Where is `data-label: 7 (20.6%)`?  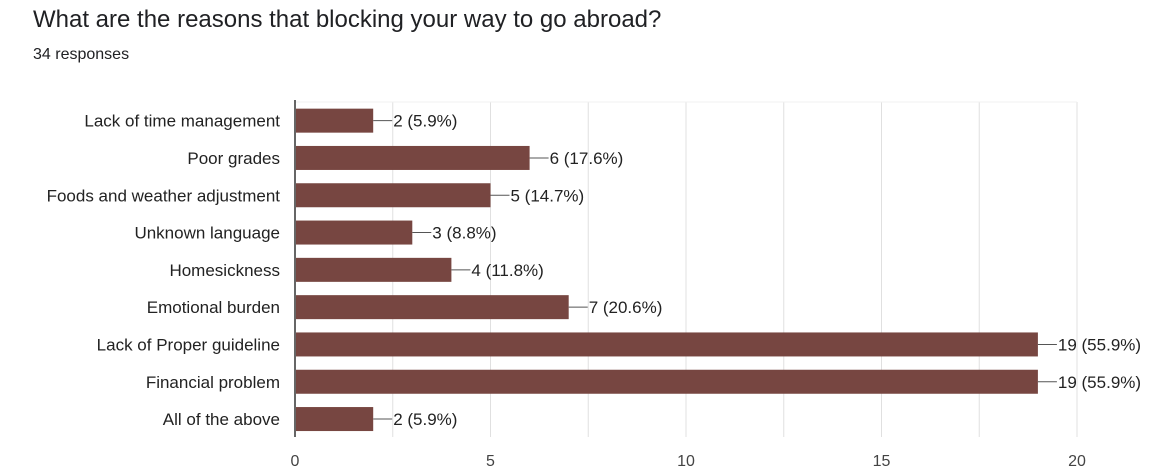 data-label: 7 (20.6%) is located at coordinates (626, 307).